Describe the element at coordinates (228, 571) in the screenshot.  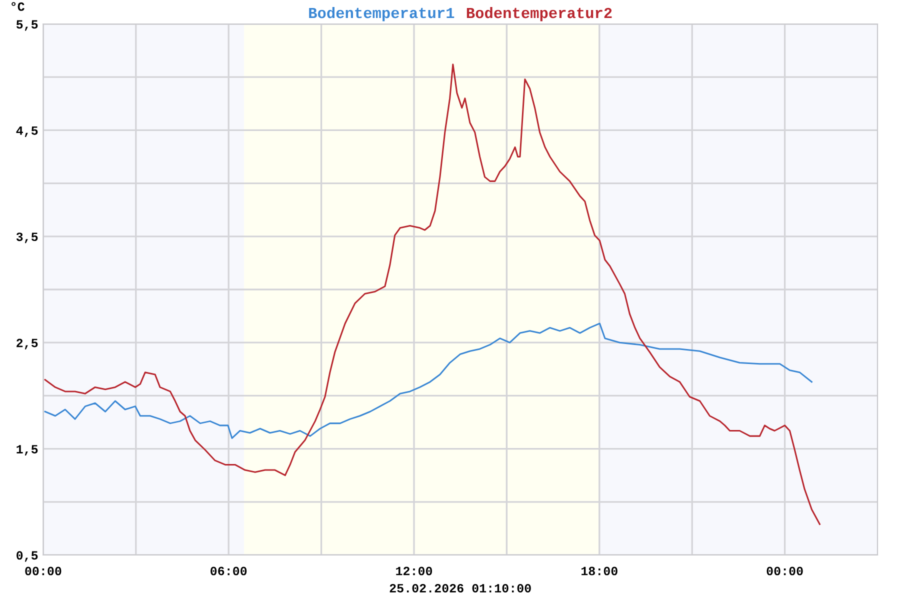
I see `x-tick-label: 06:00` at that location.